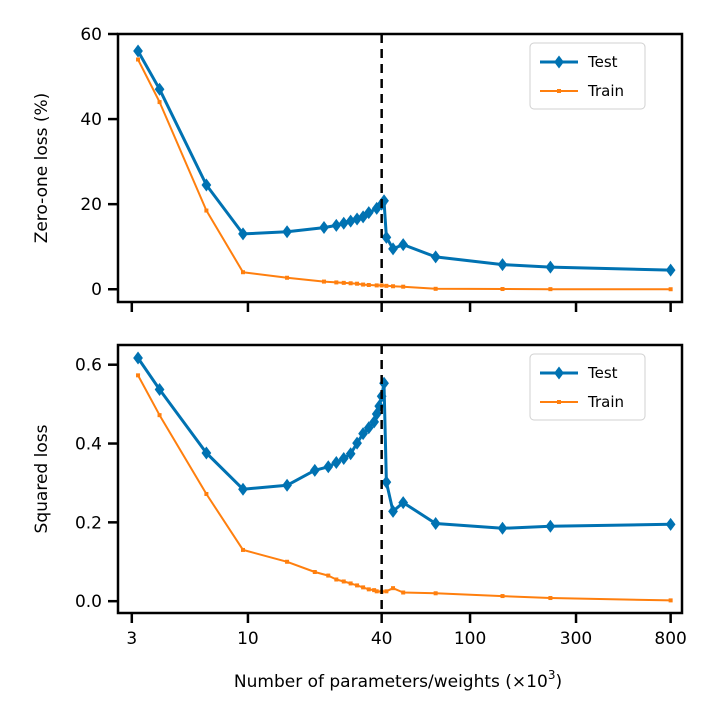 The image size is (708, 702). Describe the element at coordinates (576, 639) in the screenshot. I see `x-tick-label: 300` at that location.